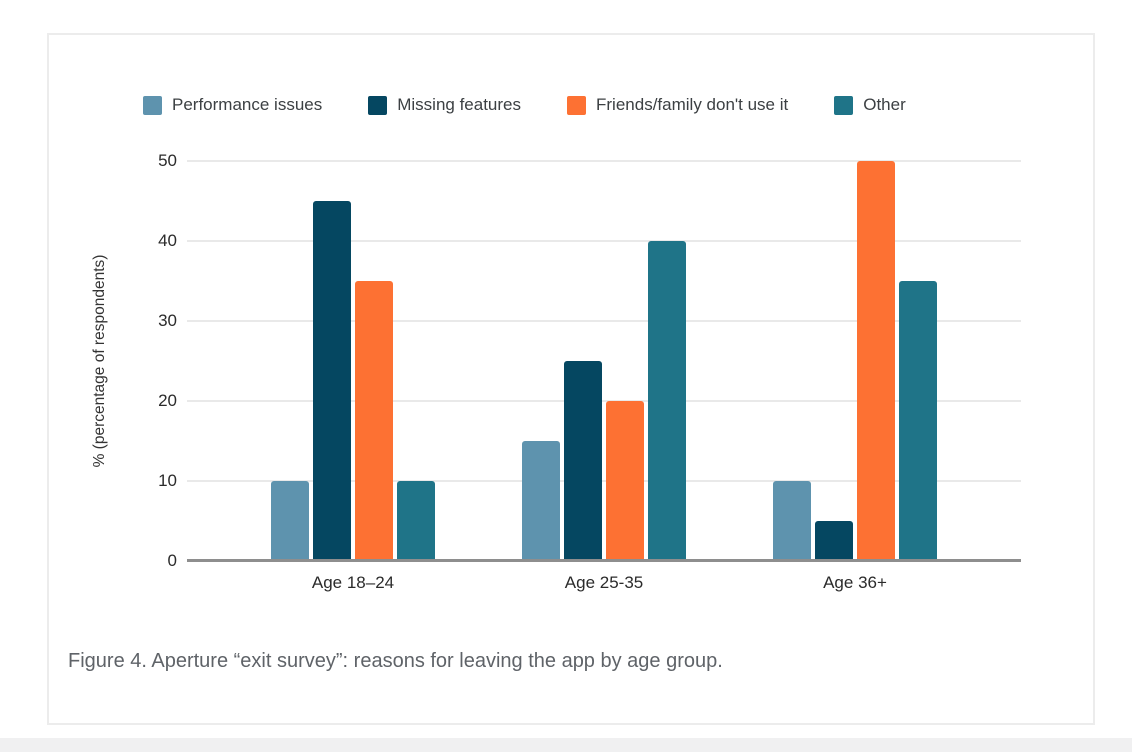 The image size is (1132, 752). What do you see at coordinates (692, 104) in the screenshot?
I see `legend-label: Friends/family don't use it` at bounding box center [692, 104].